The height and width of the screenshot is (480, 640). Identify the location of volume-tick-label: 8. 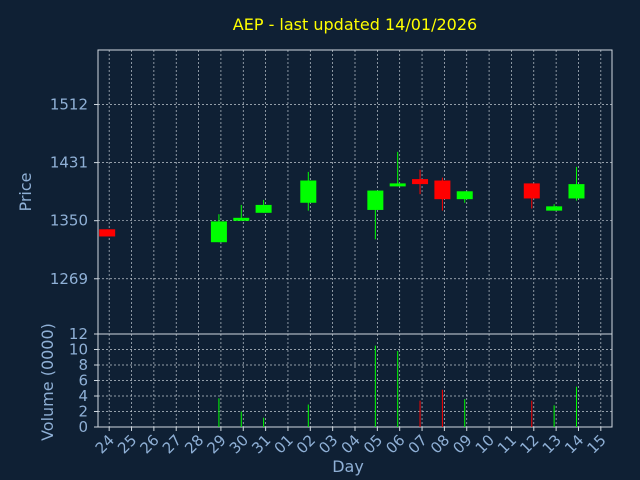
(83, 365).